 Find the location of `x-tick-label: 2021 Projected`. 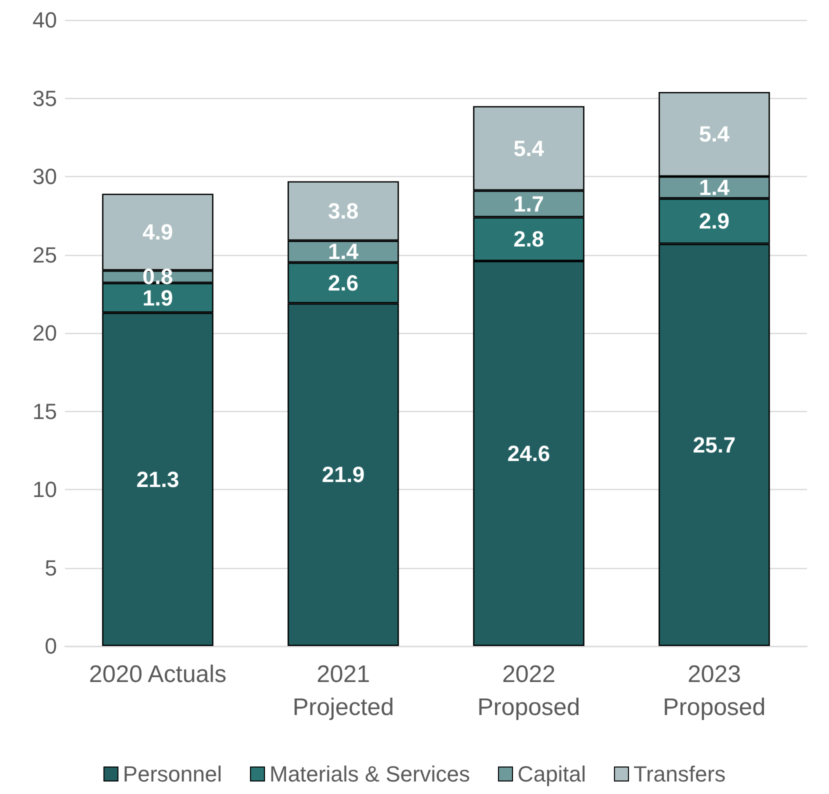

x-tick-label: 2021 Projected is located at coordinates (343, 691).